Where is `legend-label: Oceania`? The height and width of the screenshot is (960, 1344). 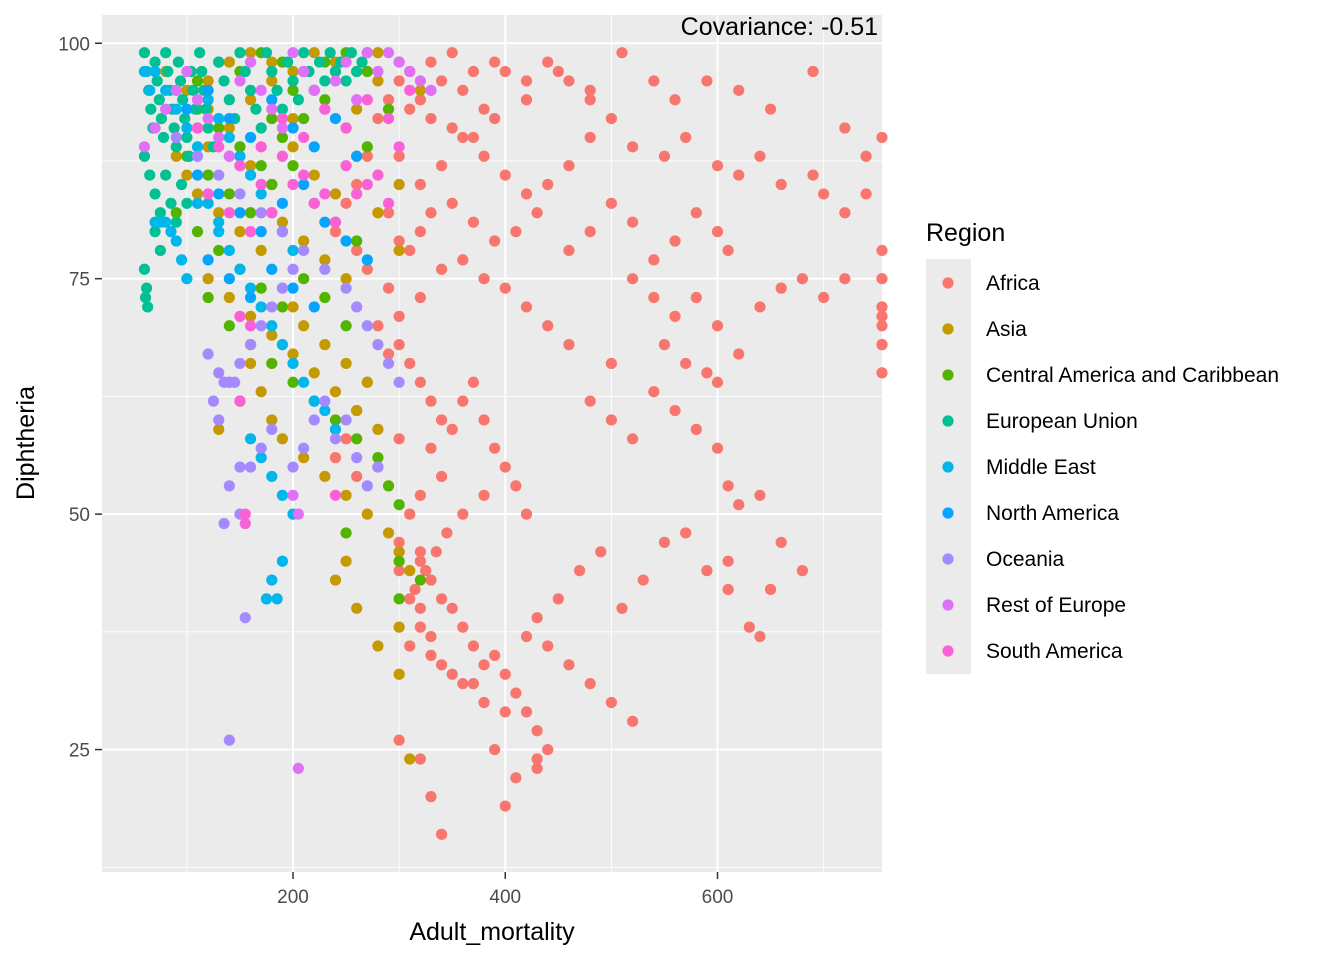 legend-label: Oceania is located at coordinates (1025, 559).